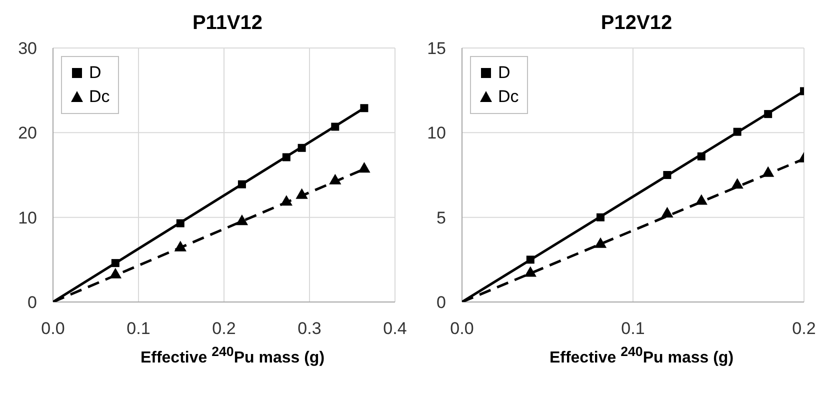  What do you see at coordinates (395, 328) in the screenshot?
I see `x-tick-label: 0.4` at bounding box center [395, 328].